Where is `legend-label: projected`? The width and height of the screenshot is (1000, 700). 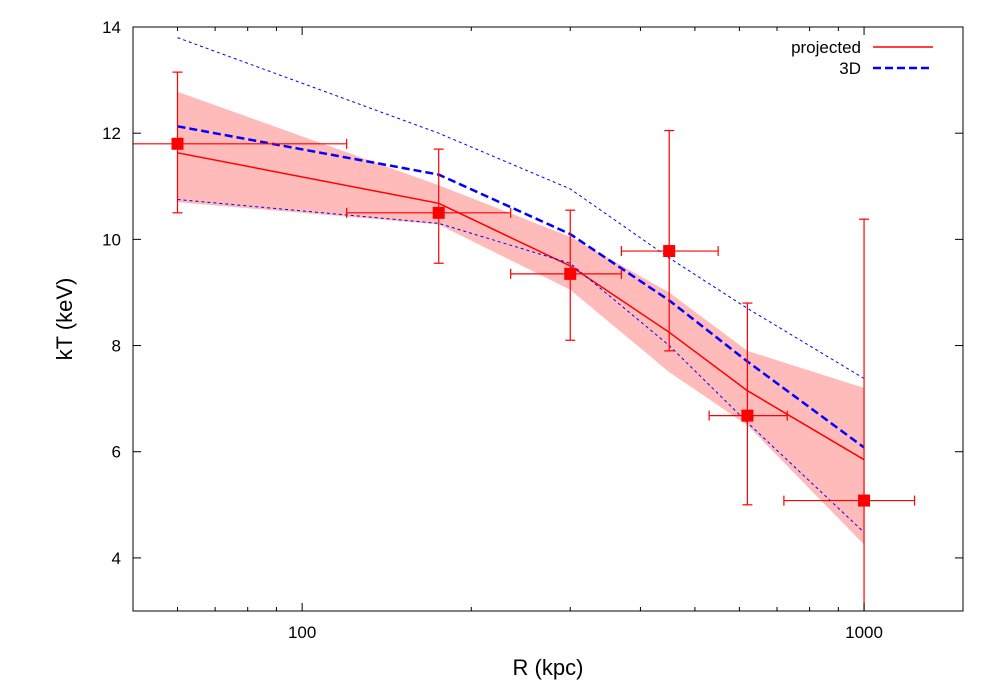 legend-label: projected is located at coordinates (826, 47).